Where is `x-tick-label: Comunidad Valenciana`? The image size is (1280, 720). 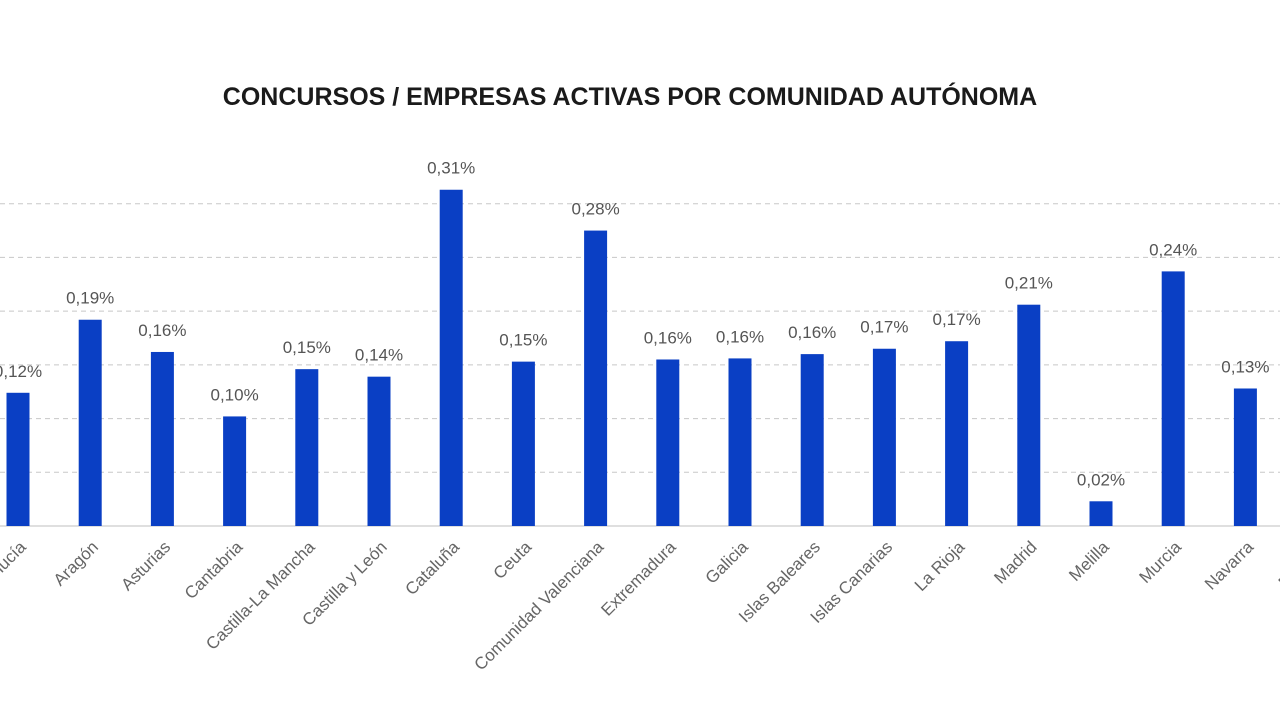
x-tick-label: Comunidad Valenciana is located at coordinates (539, 605).